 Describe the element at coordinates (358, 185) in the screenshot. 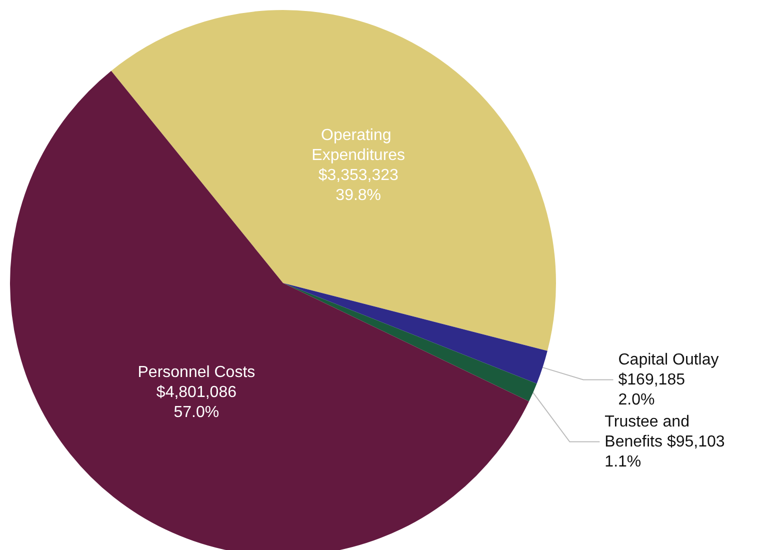

I see `data-label: $3,353,323 39.8%` at that location.